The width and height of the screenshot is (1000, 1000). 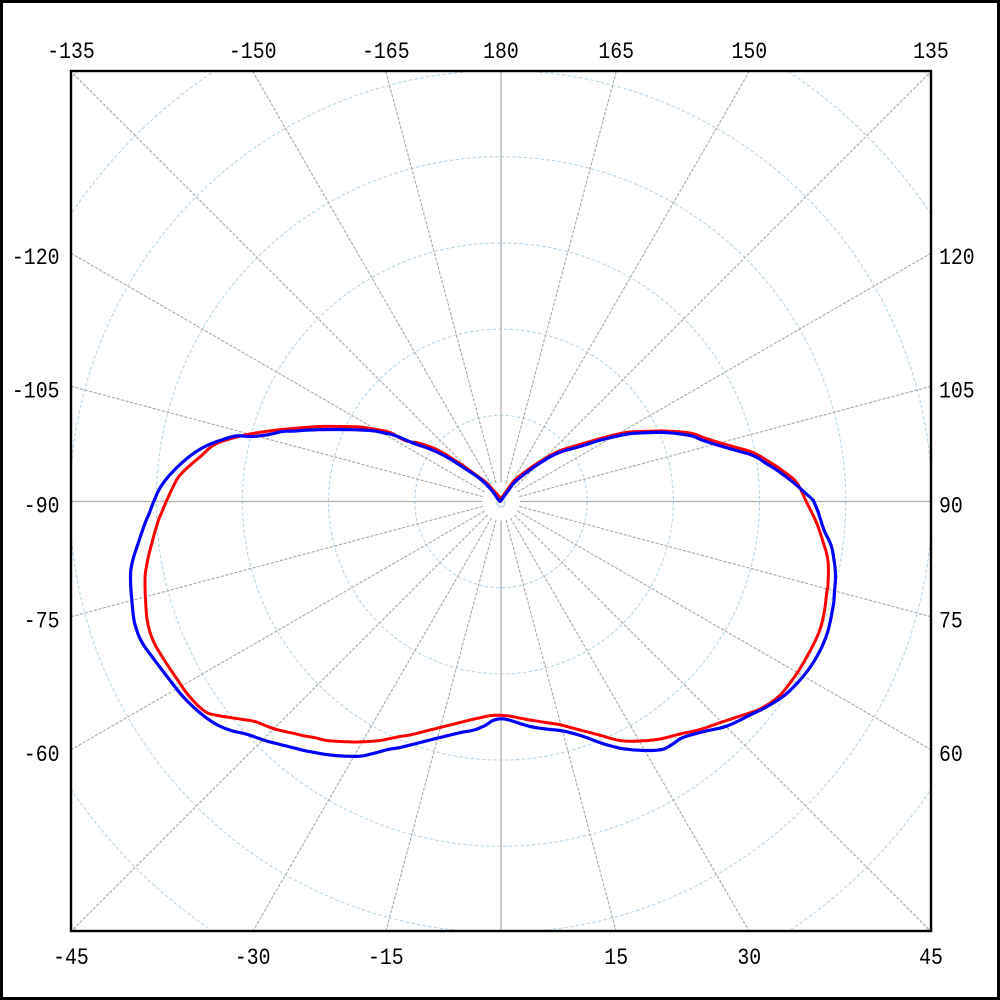 What do you see at coordinates (931, 53) in the screenshot?
I see `svg-text: 135` at bounding box center [931, 53].